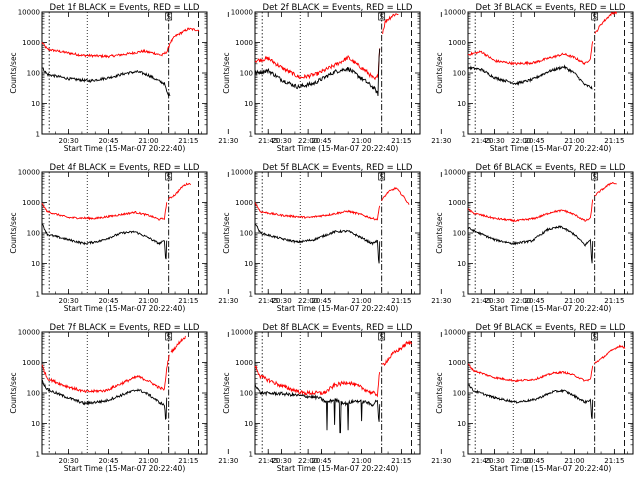 This screenshot has height=480, width=640. Describe the element at coordinates (338, 8) in the screenshot. I see `chart-title: Det 2f BLACK = Events, RED = LLD` at that location.